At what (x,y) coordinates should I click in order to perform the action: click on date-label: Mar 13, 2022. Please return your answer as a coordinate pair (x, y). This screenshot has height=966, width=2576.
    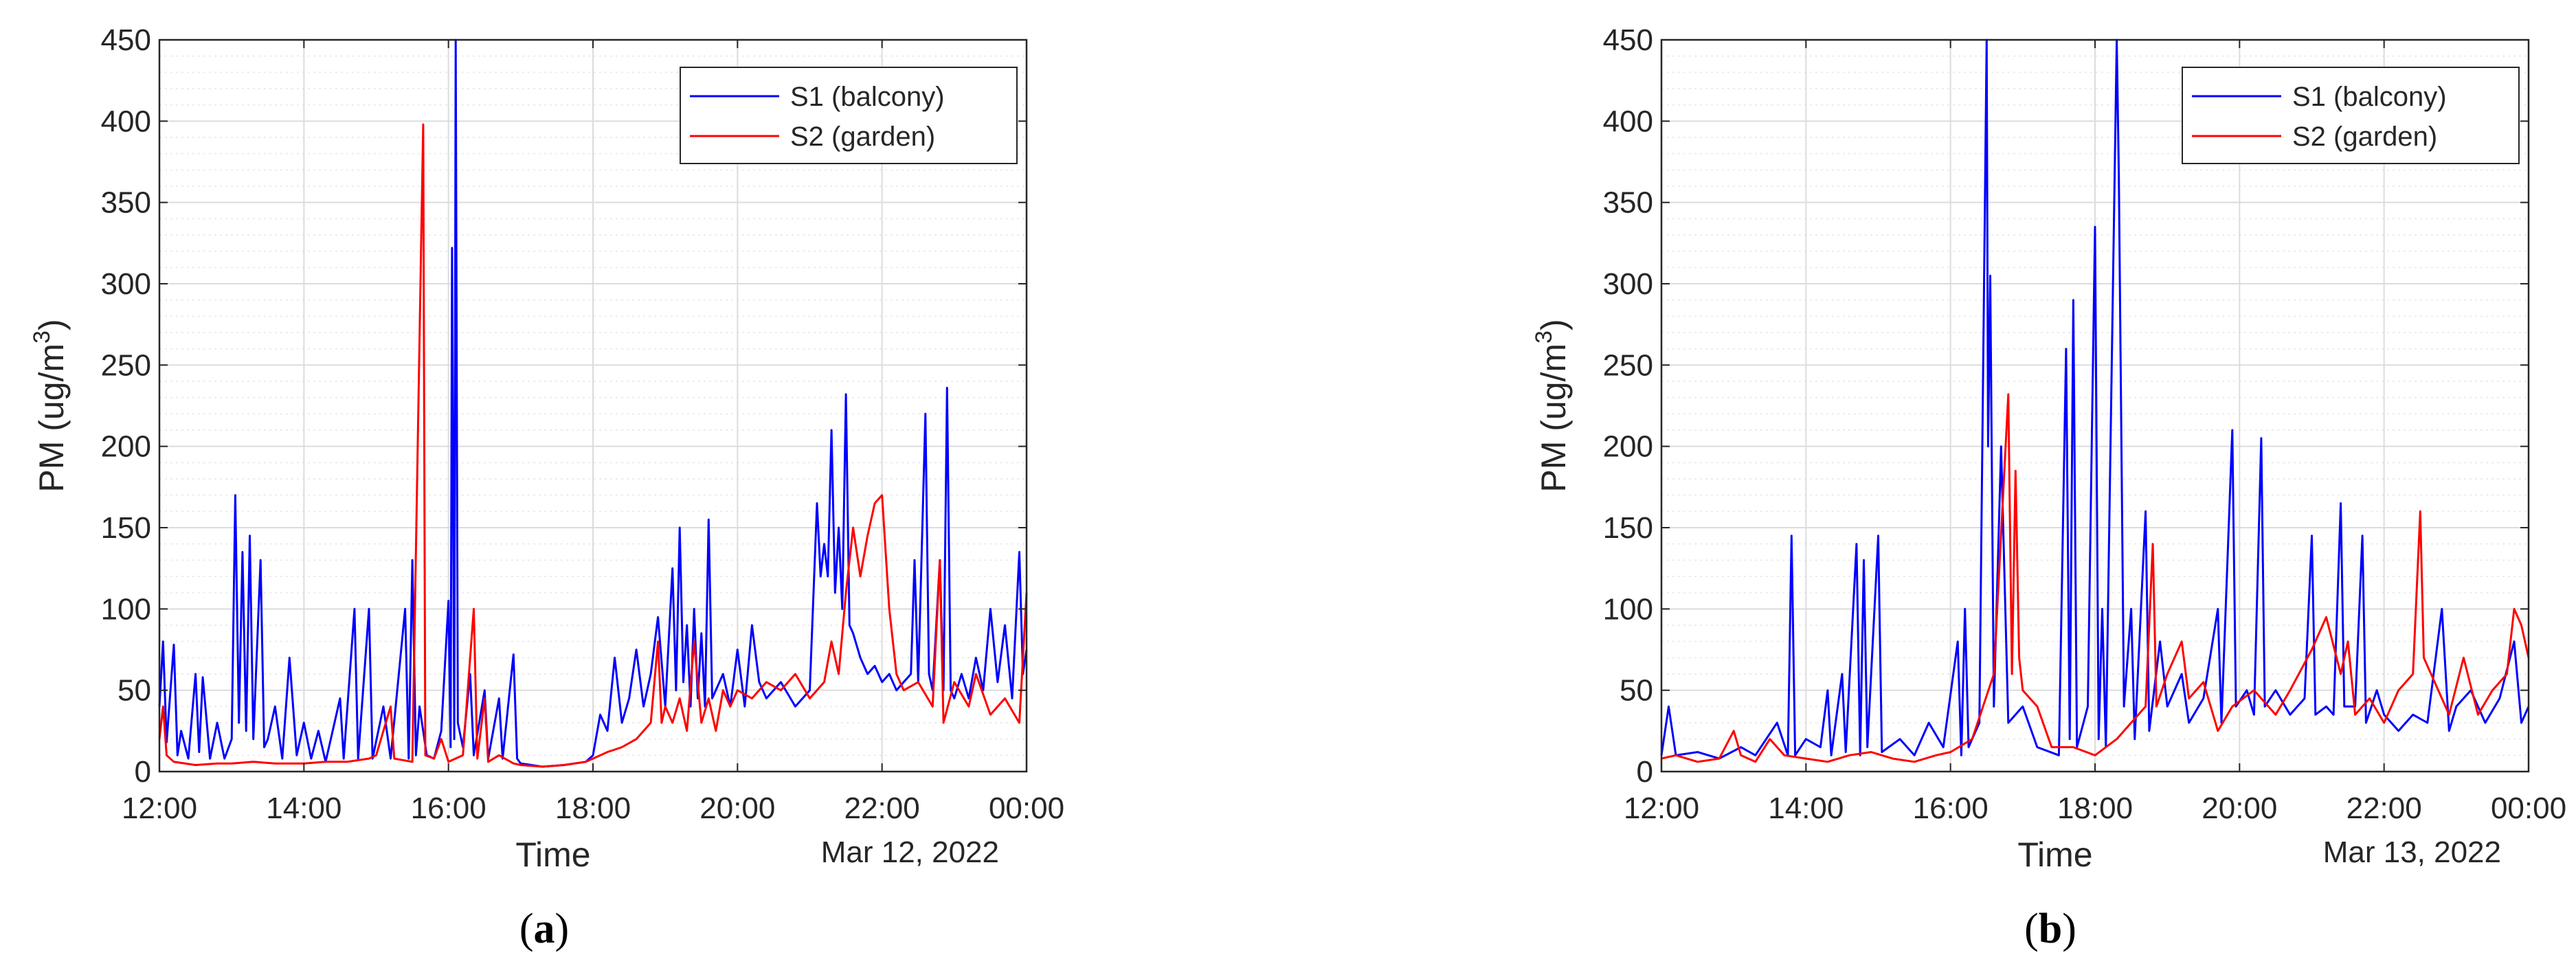
    Looking at the image, I should click on (2412, 852).